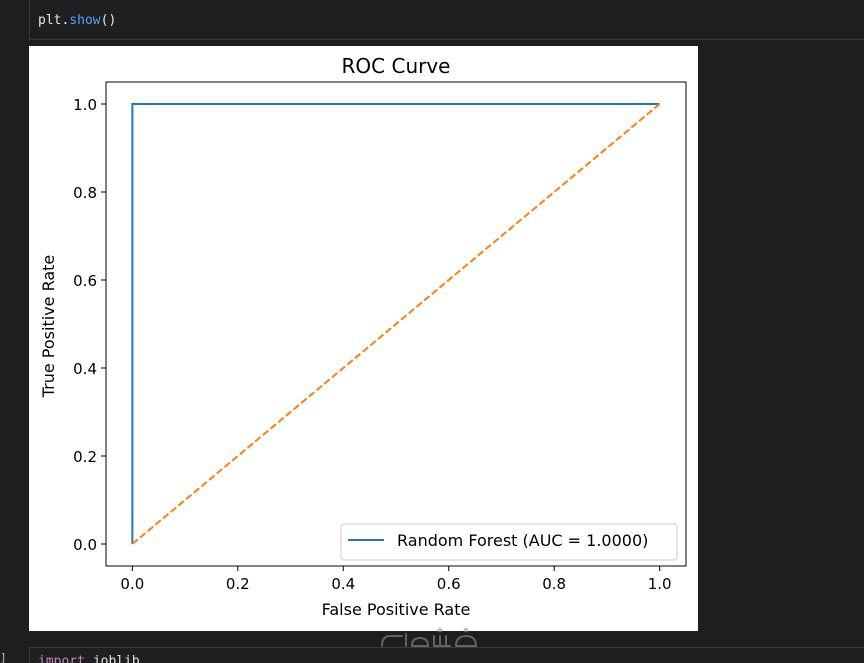  Describe the element at coordinates (3, 657) in the screenshot. I see `execution-count: ]` at that location.